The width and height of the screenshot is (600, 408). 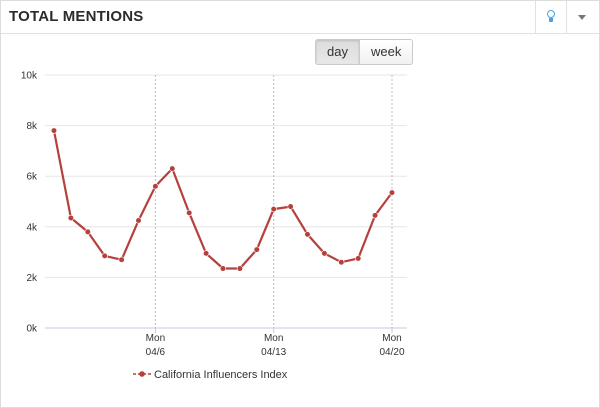 What do you see at coordinates (391, 352) in the screenshot?
I see `x-tick-label: 04/20` at bounding box center [391, 352].